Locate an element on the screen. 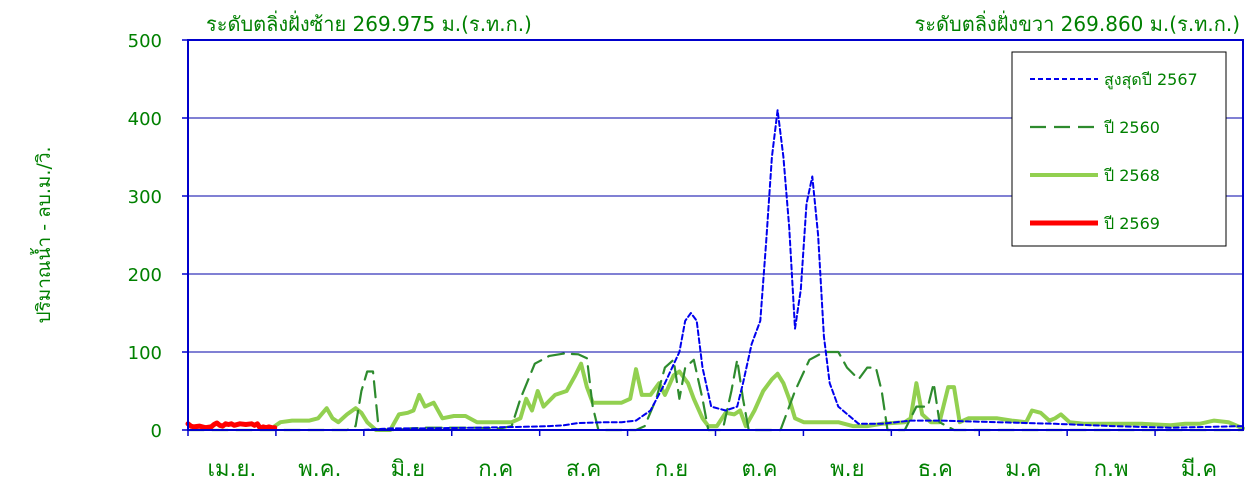  x-month-label-6: ก.ย is located at coordinates (671, 469).